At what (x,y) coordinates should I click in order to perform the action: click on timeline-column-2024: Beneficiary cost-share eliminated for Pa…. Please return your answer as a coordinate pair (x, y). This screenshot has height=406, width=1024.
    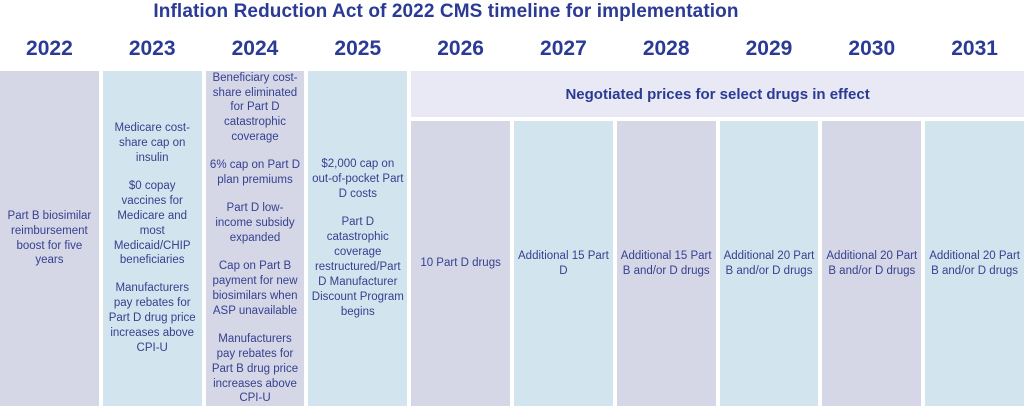
    Looking at the image, I should click on (255, 238).